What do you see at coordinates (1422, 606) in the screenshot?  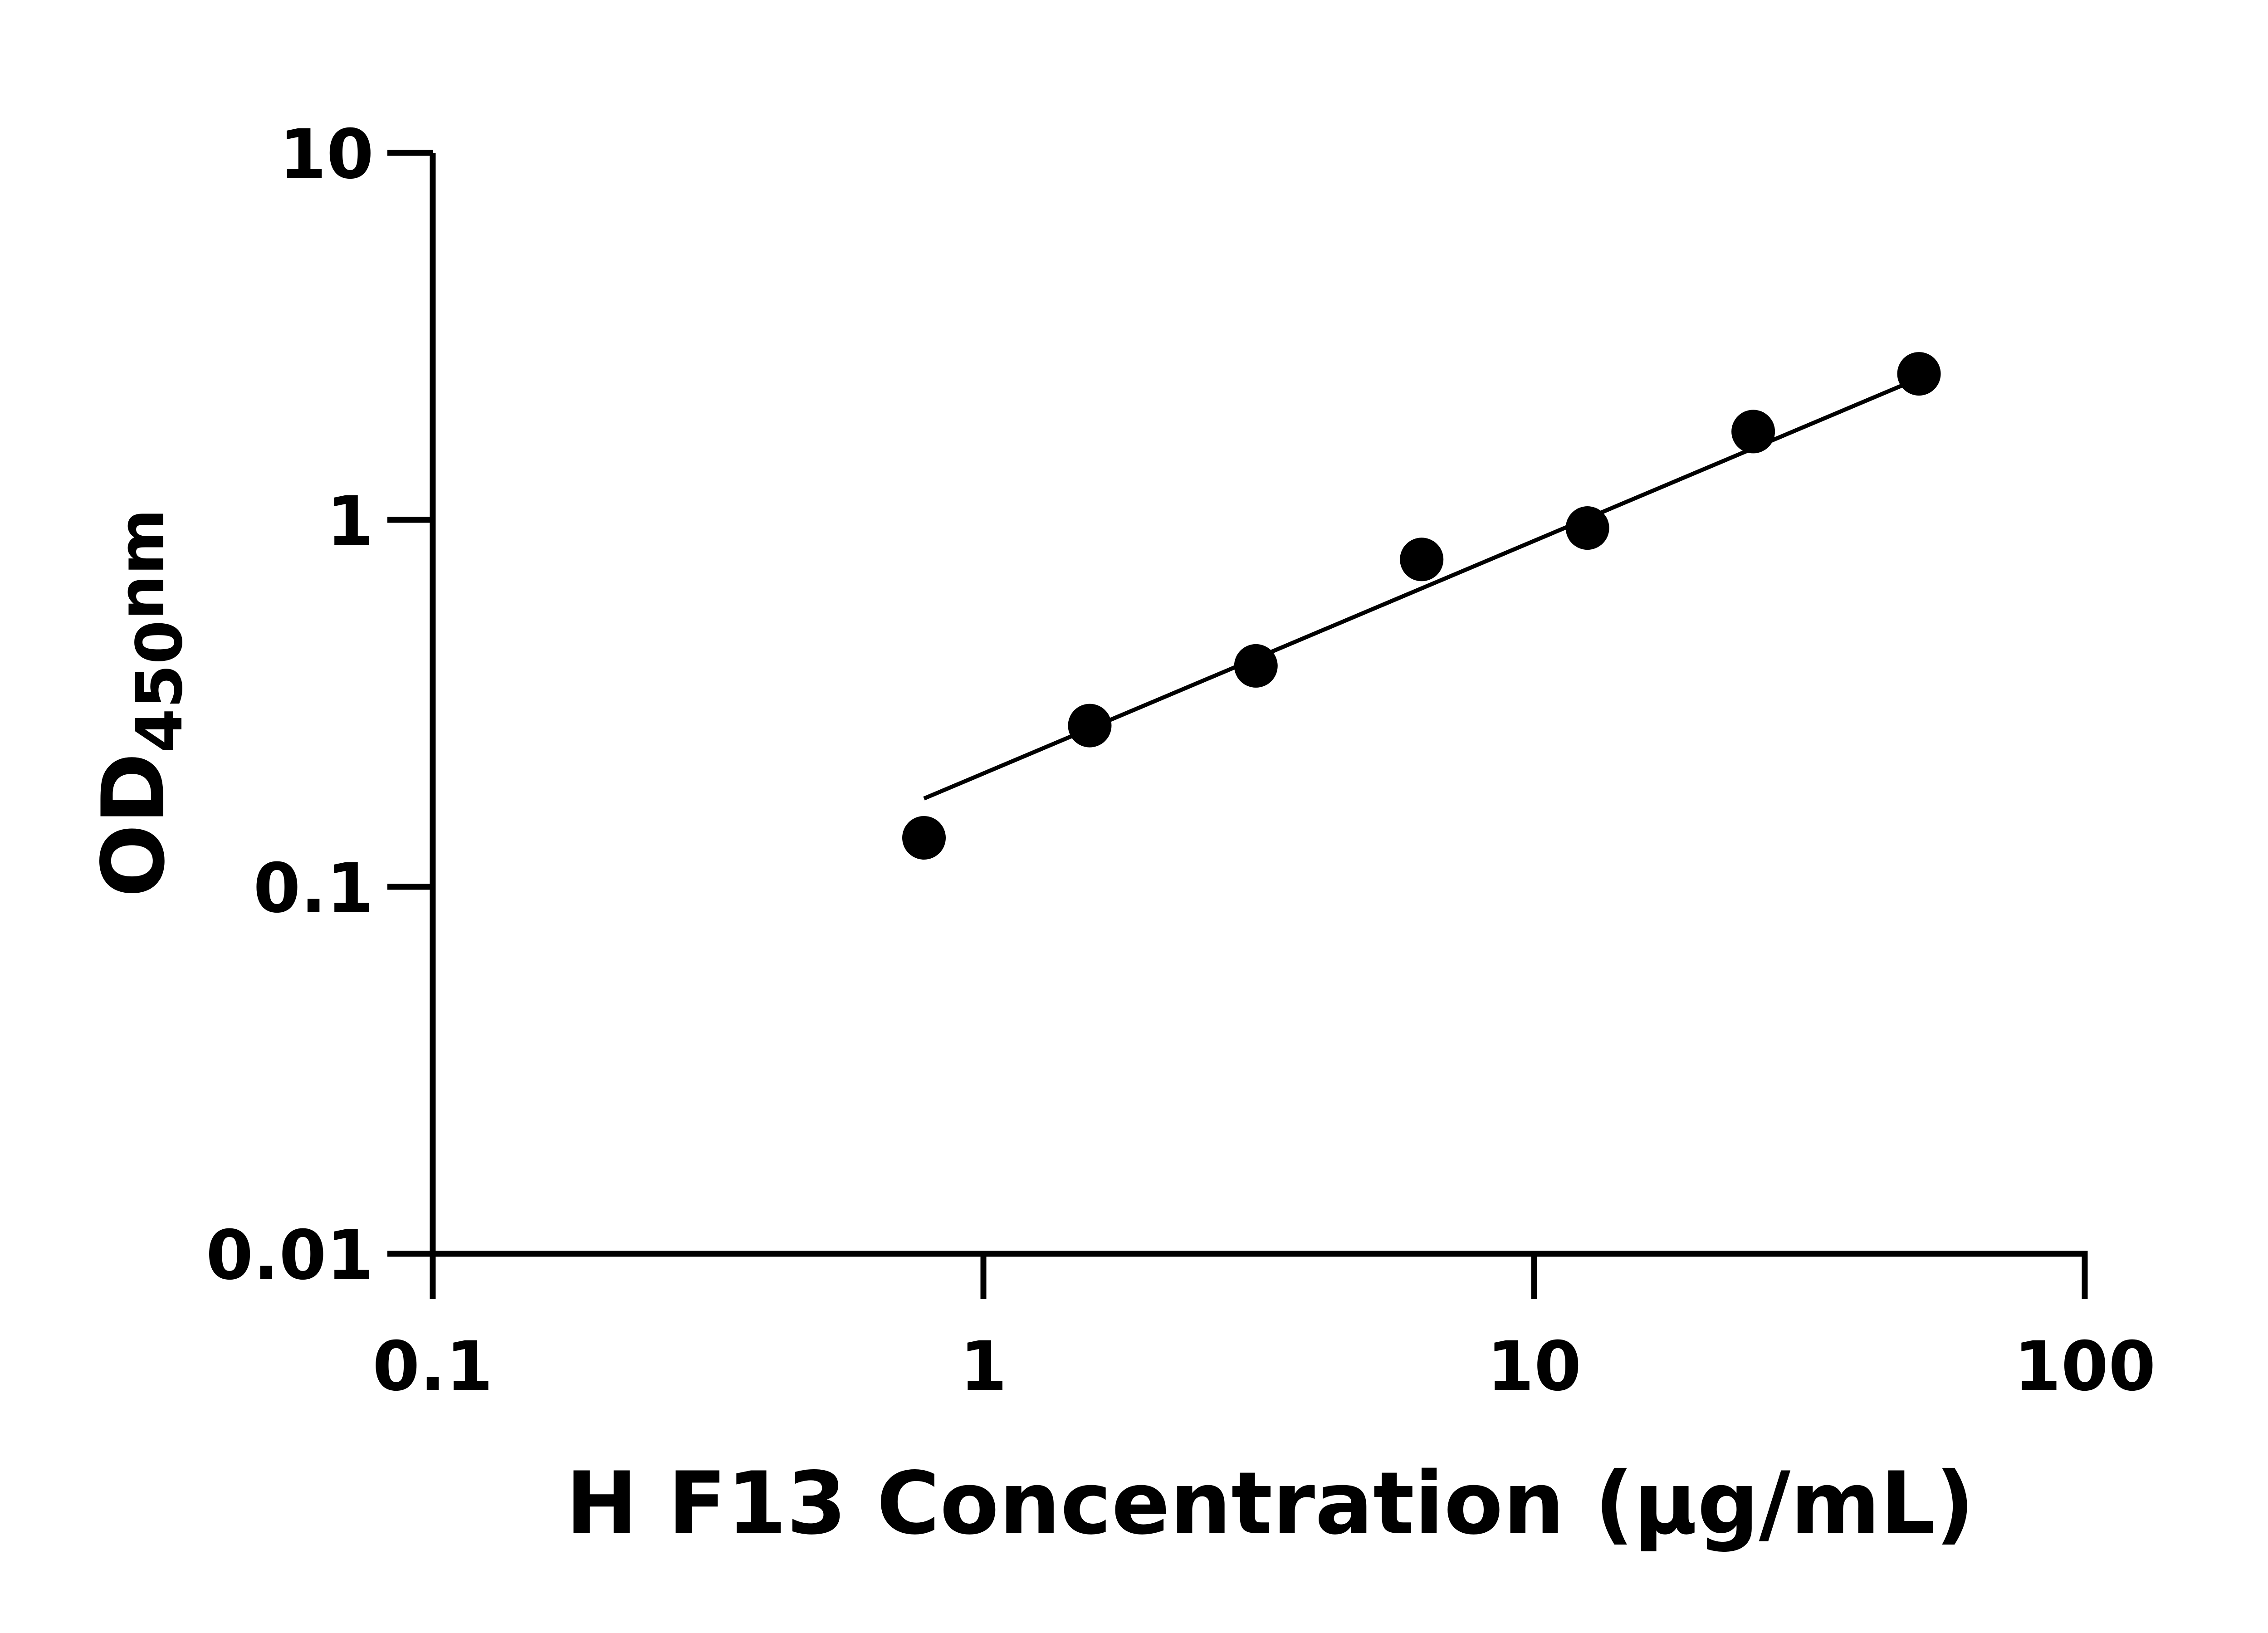 I see `data-marks` at bounding box center [1422, 606].